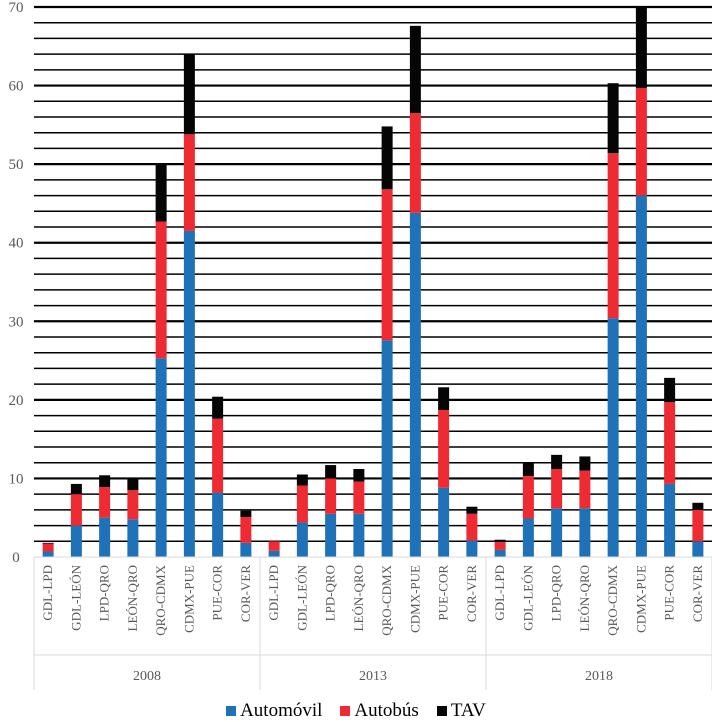 The width and height of the screenshot is (712, 722). What do you see at coordinates (16, 165) in the screenshot?
I see `y-tick-label: 50` at bounding box center [16, 165].